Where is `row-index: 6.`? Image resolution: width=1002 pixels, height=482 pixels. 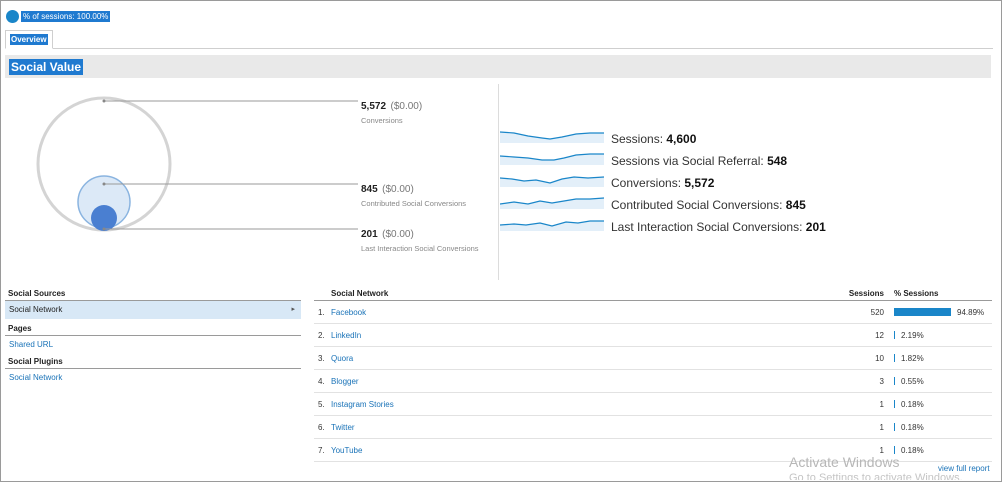 row-index: 6. is located at coordinates (321, 427).